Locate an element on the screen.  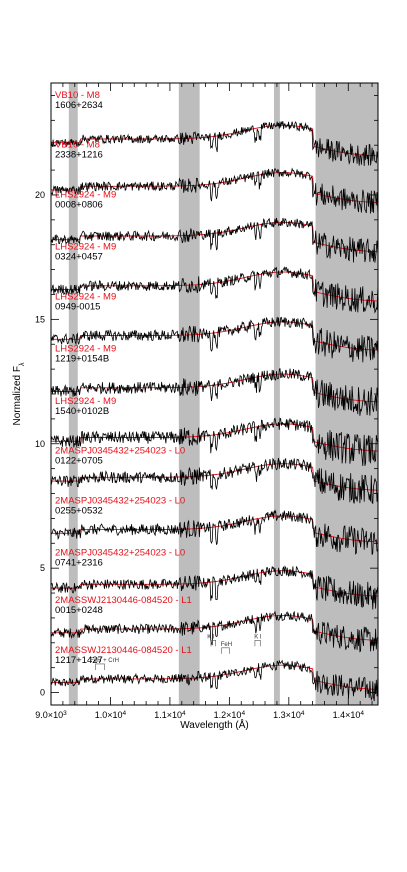
x-tick-mantissa: 1.3×10 is located at coordinates (287, 715).